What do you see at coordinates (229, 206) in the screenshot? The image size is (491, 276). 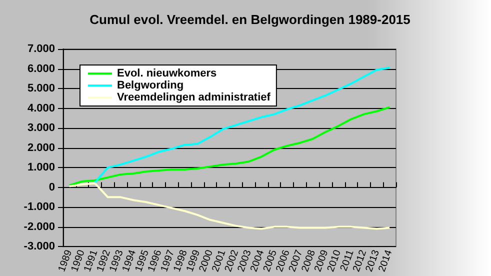 I see `line-series` at bounding box center [229, 206].